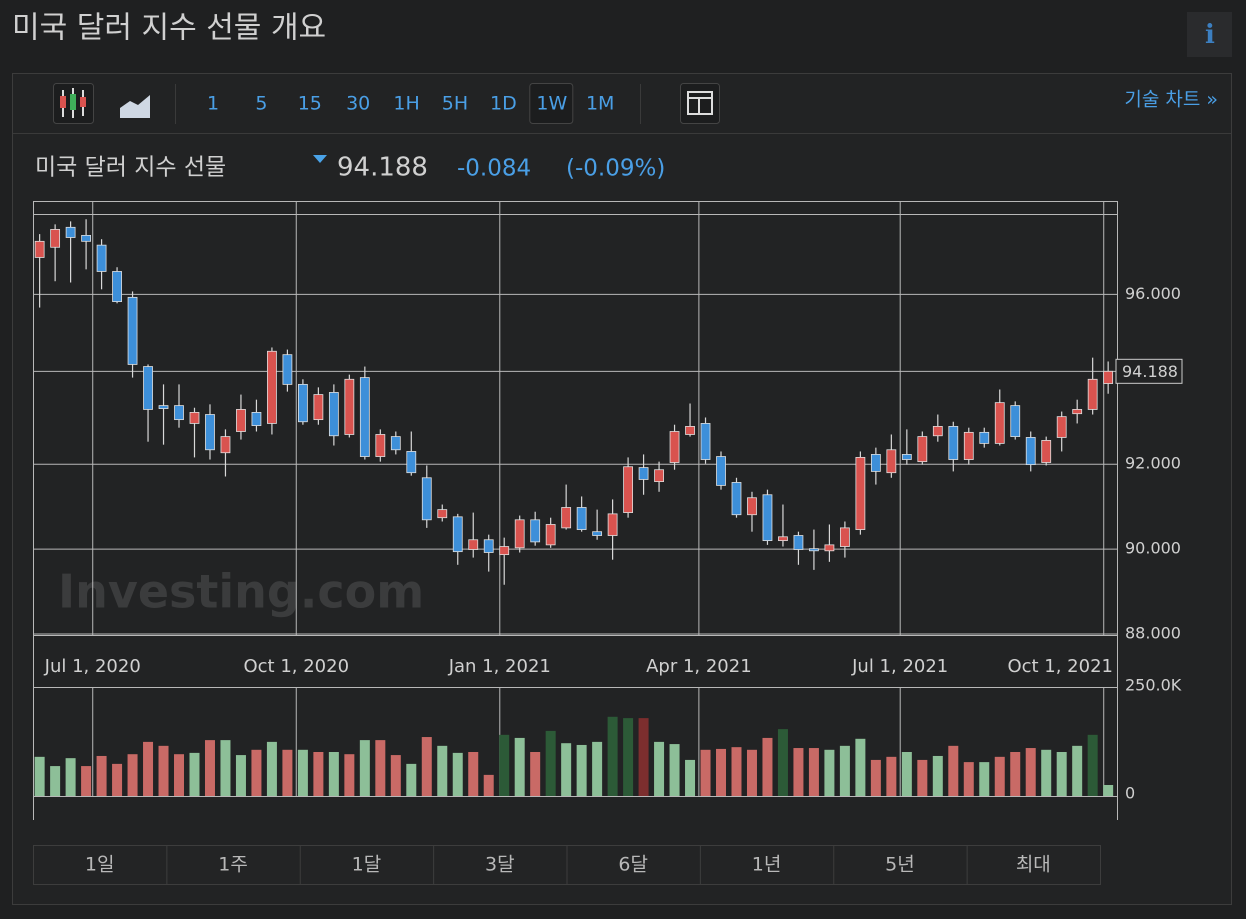 This screenshot has height=919, width=1246. Describe the element at coordinates (100, 865) in the screenshot. I see `range-button: 1일` at that location.